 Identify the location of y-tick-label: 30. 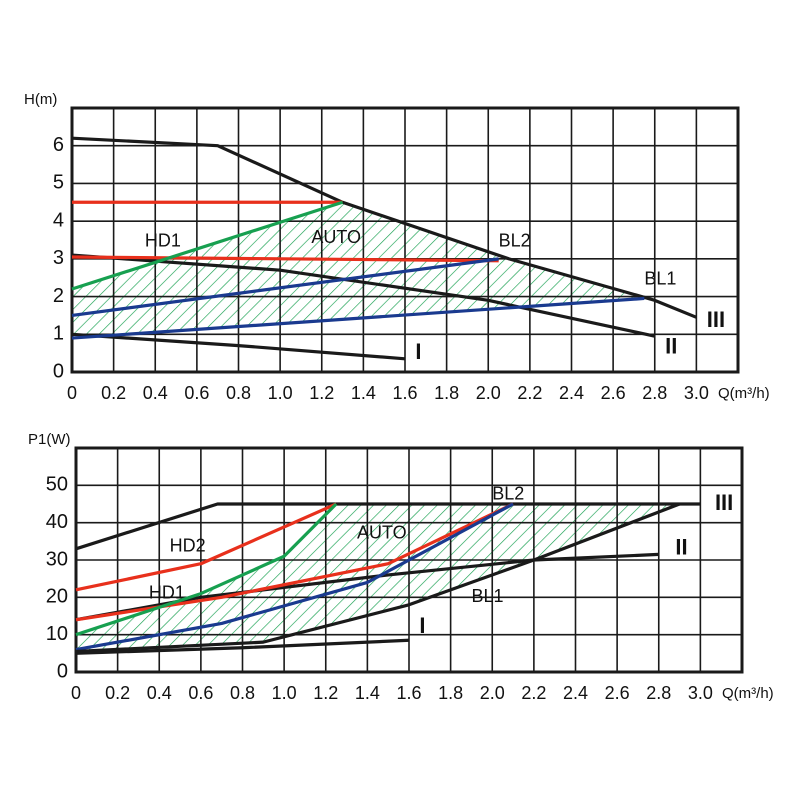
(57, 559).